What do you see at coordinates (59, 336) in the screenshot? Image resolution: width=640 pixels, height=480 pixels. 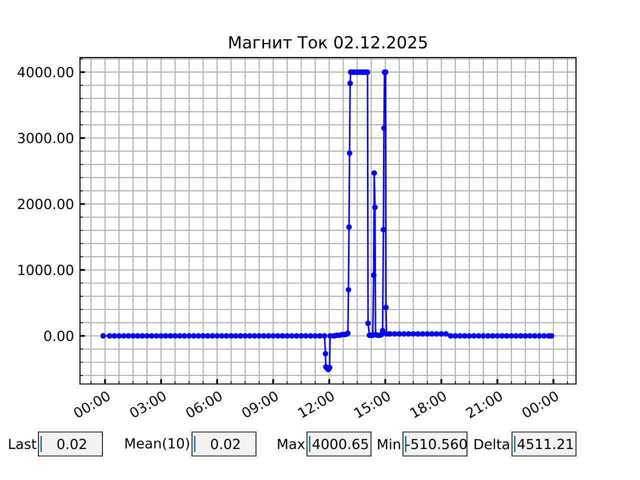 I see `y-tick-label: 0.00` at bounding box center [59, 336].